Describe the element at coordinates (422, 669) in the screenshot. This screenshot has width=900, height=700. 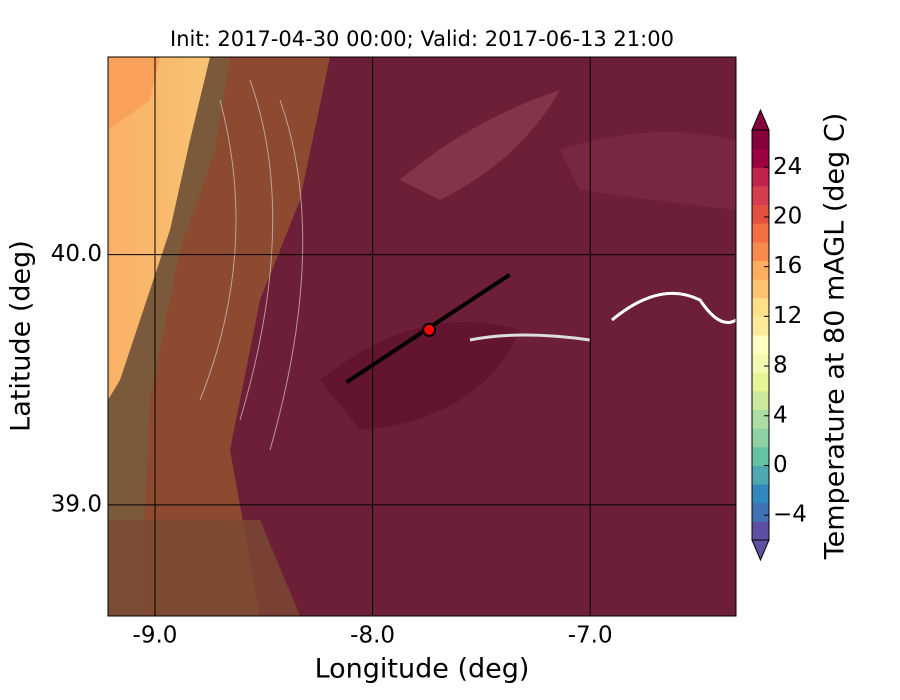
I see `x-axis-label: Longitude (deg)` at that location.